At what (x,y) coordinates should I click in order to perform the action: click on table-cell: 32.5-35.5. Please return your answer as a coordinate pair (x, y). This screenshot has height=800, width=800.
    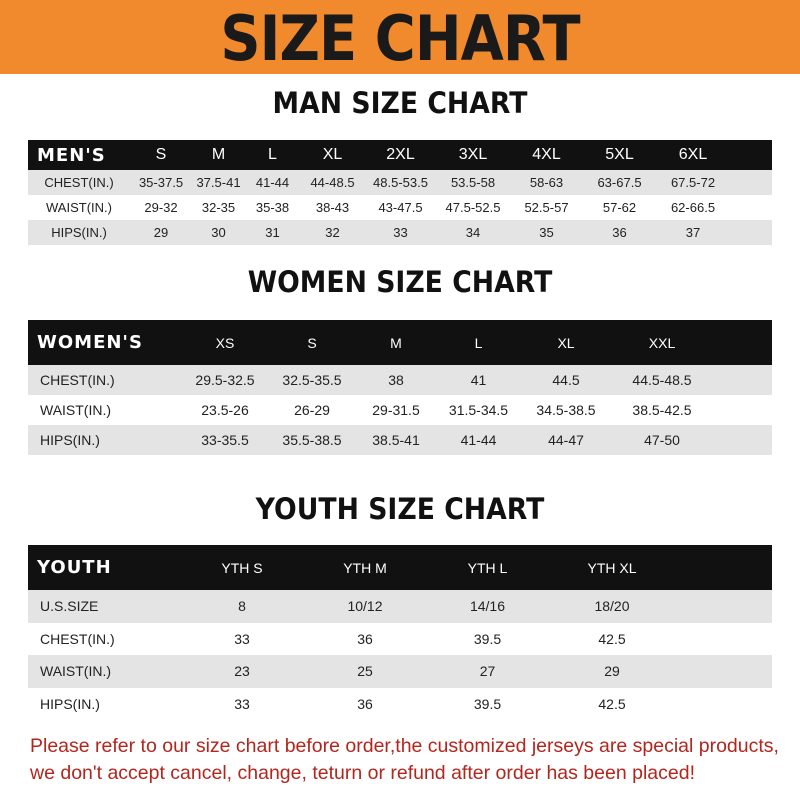
    Looking at the image, I should click on (312, 380).